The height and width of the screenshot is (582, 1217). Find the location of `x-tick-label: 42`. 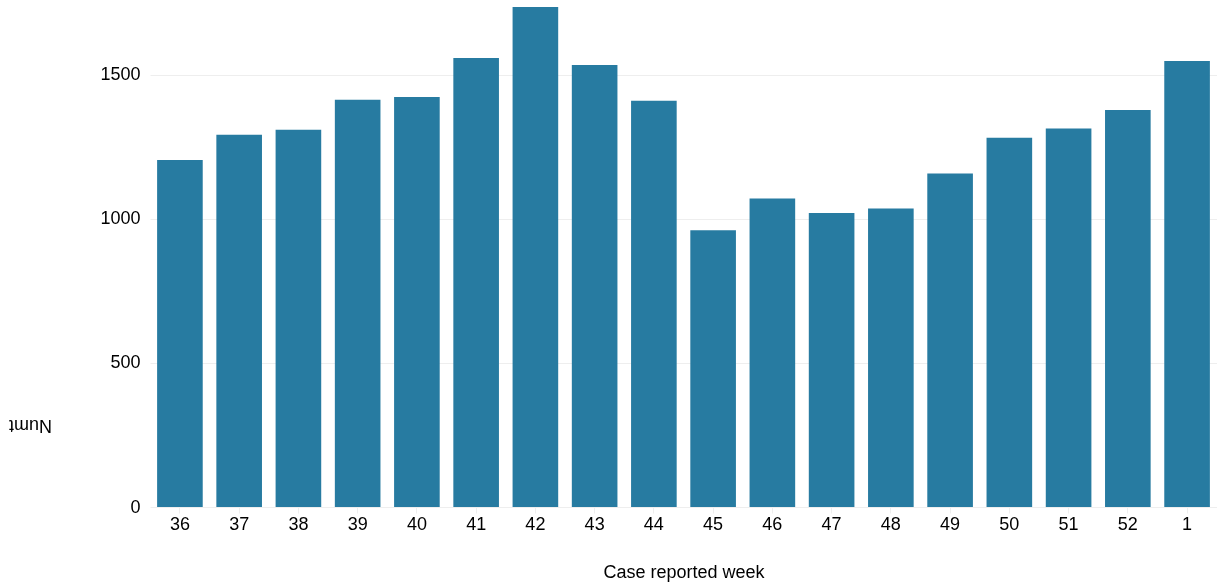

x-tick-label: 42 is located at coordinates (535, 523).